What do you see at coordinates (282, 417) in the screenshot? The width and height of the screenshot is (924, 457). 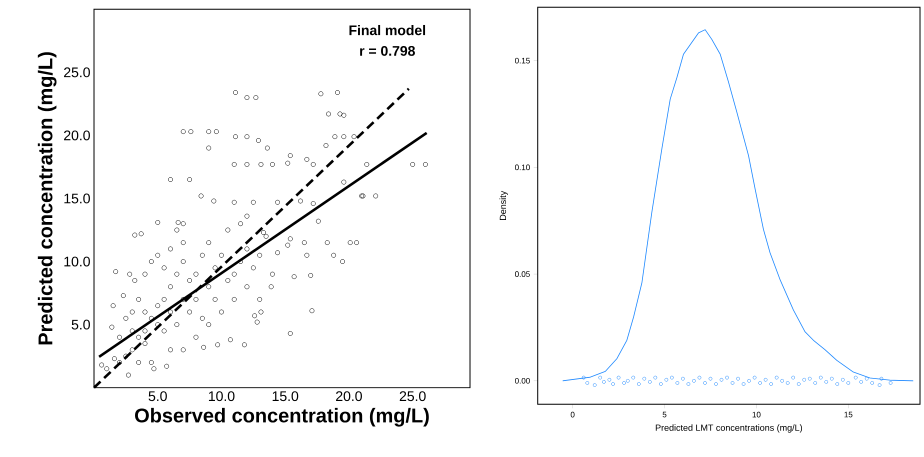 I see `x-axis-title: Observed concentration (mg/L)` at bounding box center [282, 417].